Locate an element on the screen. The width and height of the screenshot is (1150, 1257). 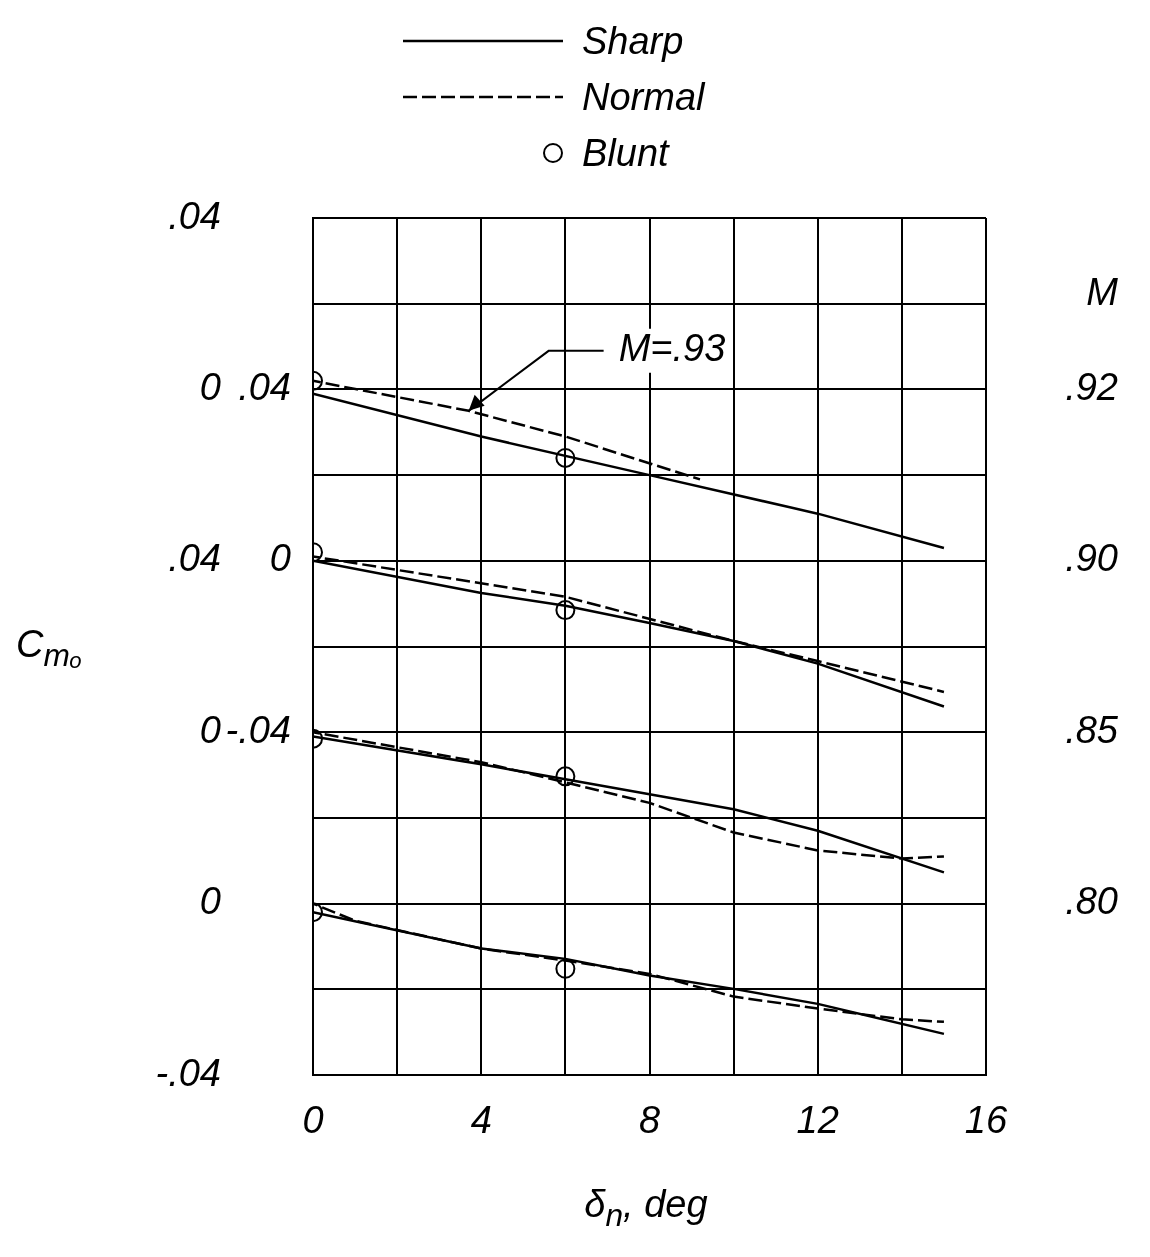
annotation: M=.93 is located at coordinates (672, 348).